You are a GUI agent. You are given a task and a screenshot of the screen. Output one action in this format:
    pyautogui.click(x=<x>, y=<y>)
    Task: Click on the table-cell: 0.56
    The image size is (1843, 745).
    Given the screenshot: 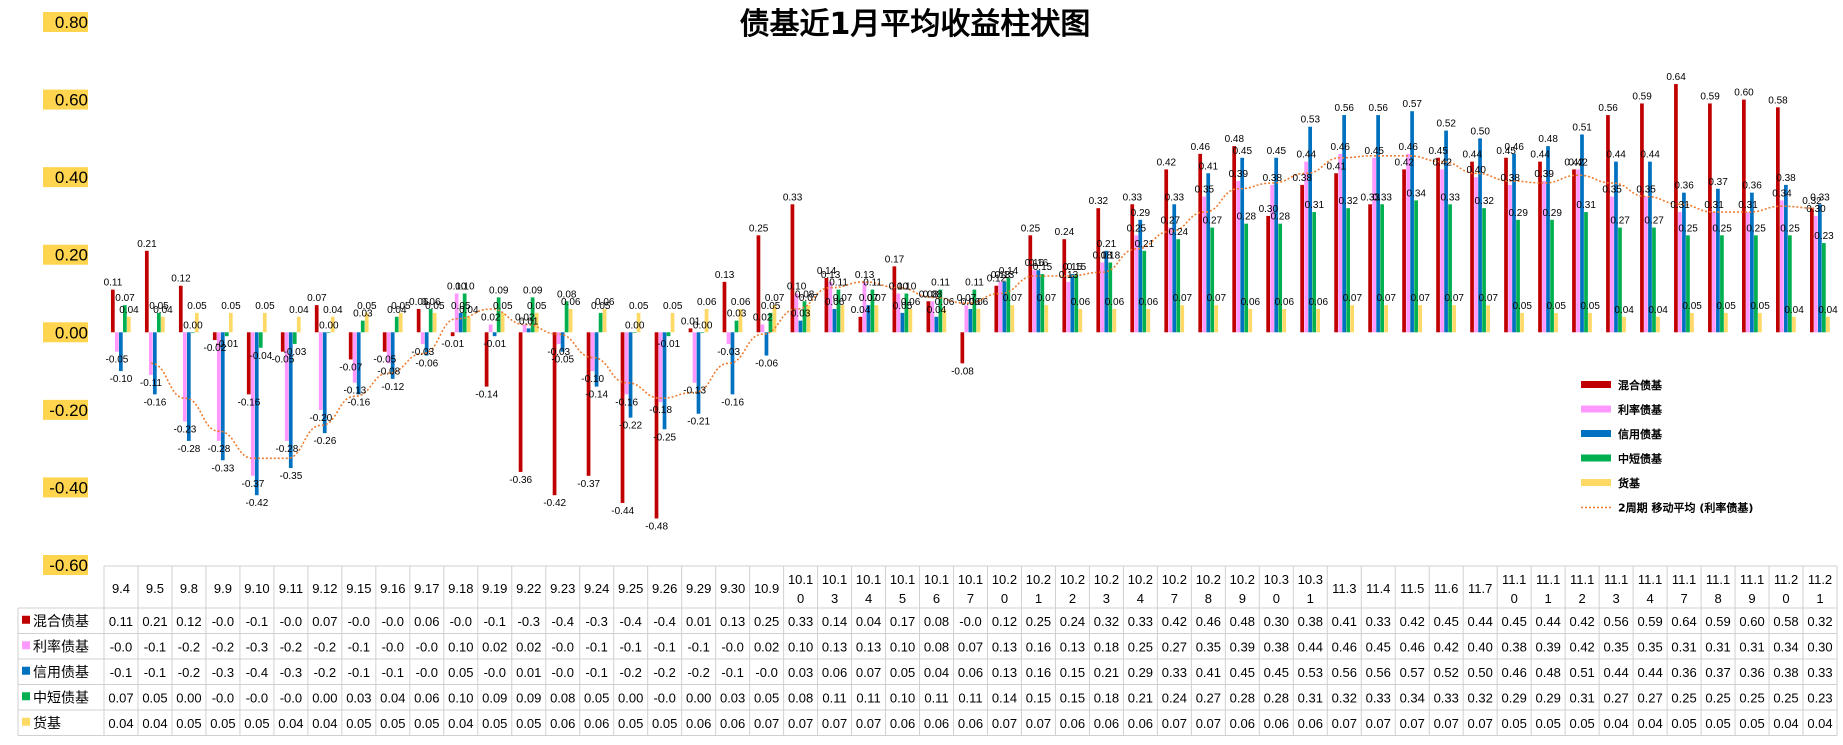 What is the action you would take?
    pyautogui.click(x=1615, y=621)
    